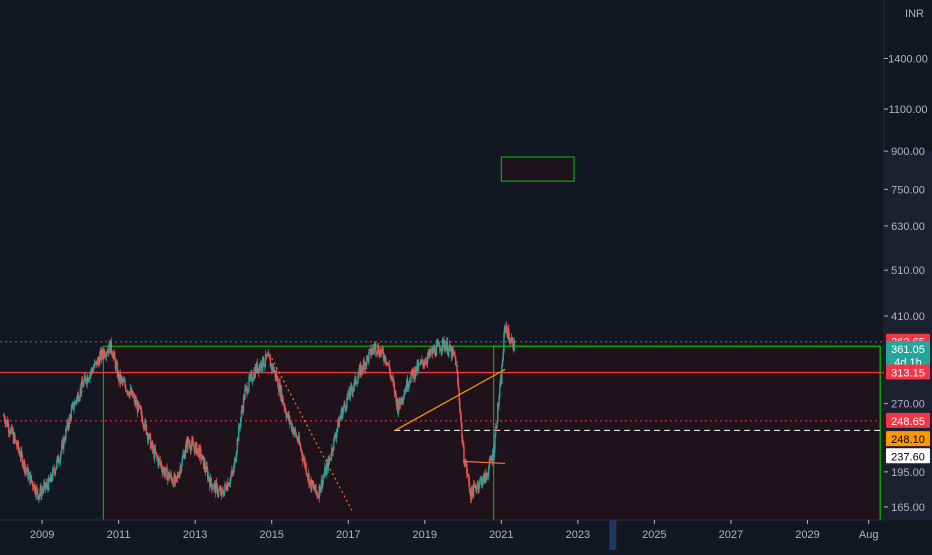 The width and height of the screenshot is (932, 555). Describe the element at coordinates (348, 535) in the screenshot. I see `x-tick-label: 2017` at that location.